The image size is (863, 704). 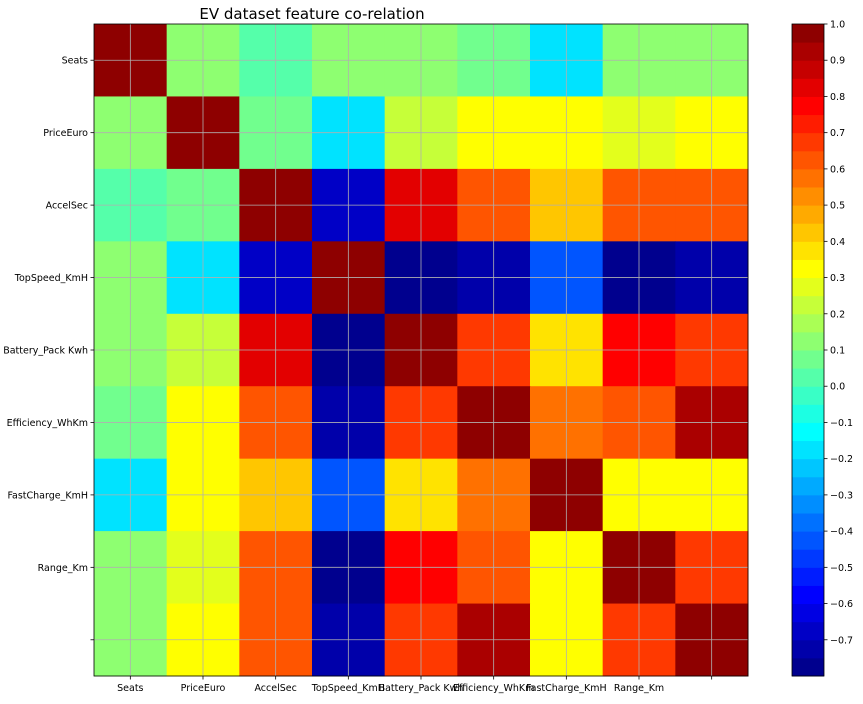 What do you see at coordinates (841, 568) in the screenshot?
I see `colorbar-tick-label: −0.5` at bounding box center [841, 568].